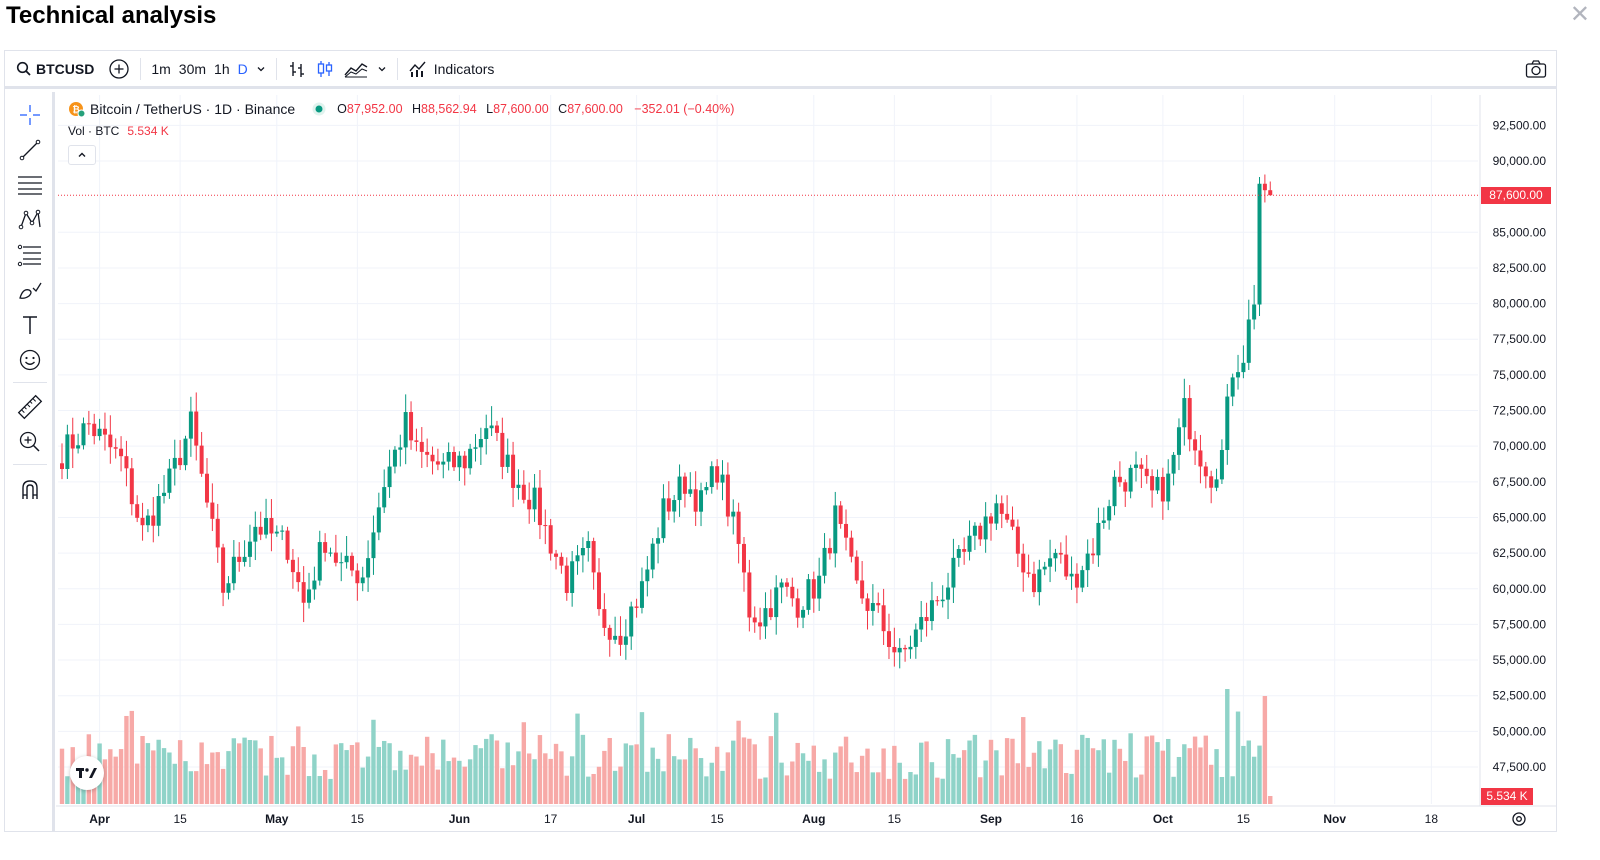  I want to click on collapse-legend-button, so click(82, 155).